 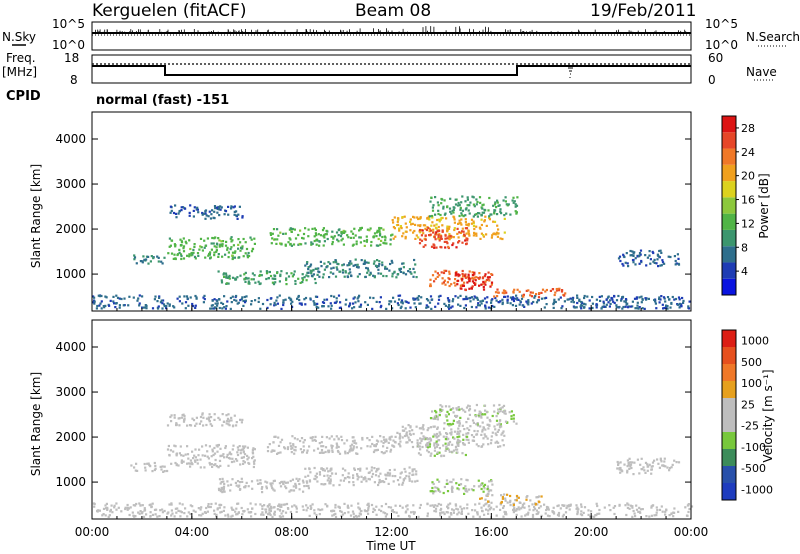 I want to click on colorbar-tick-label: 20, so click(x=748, y=176).